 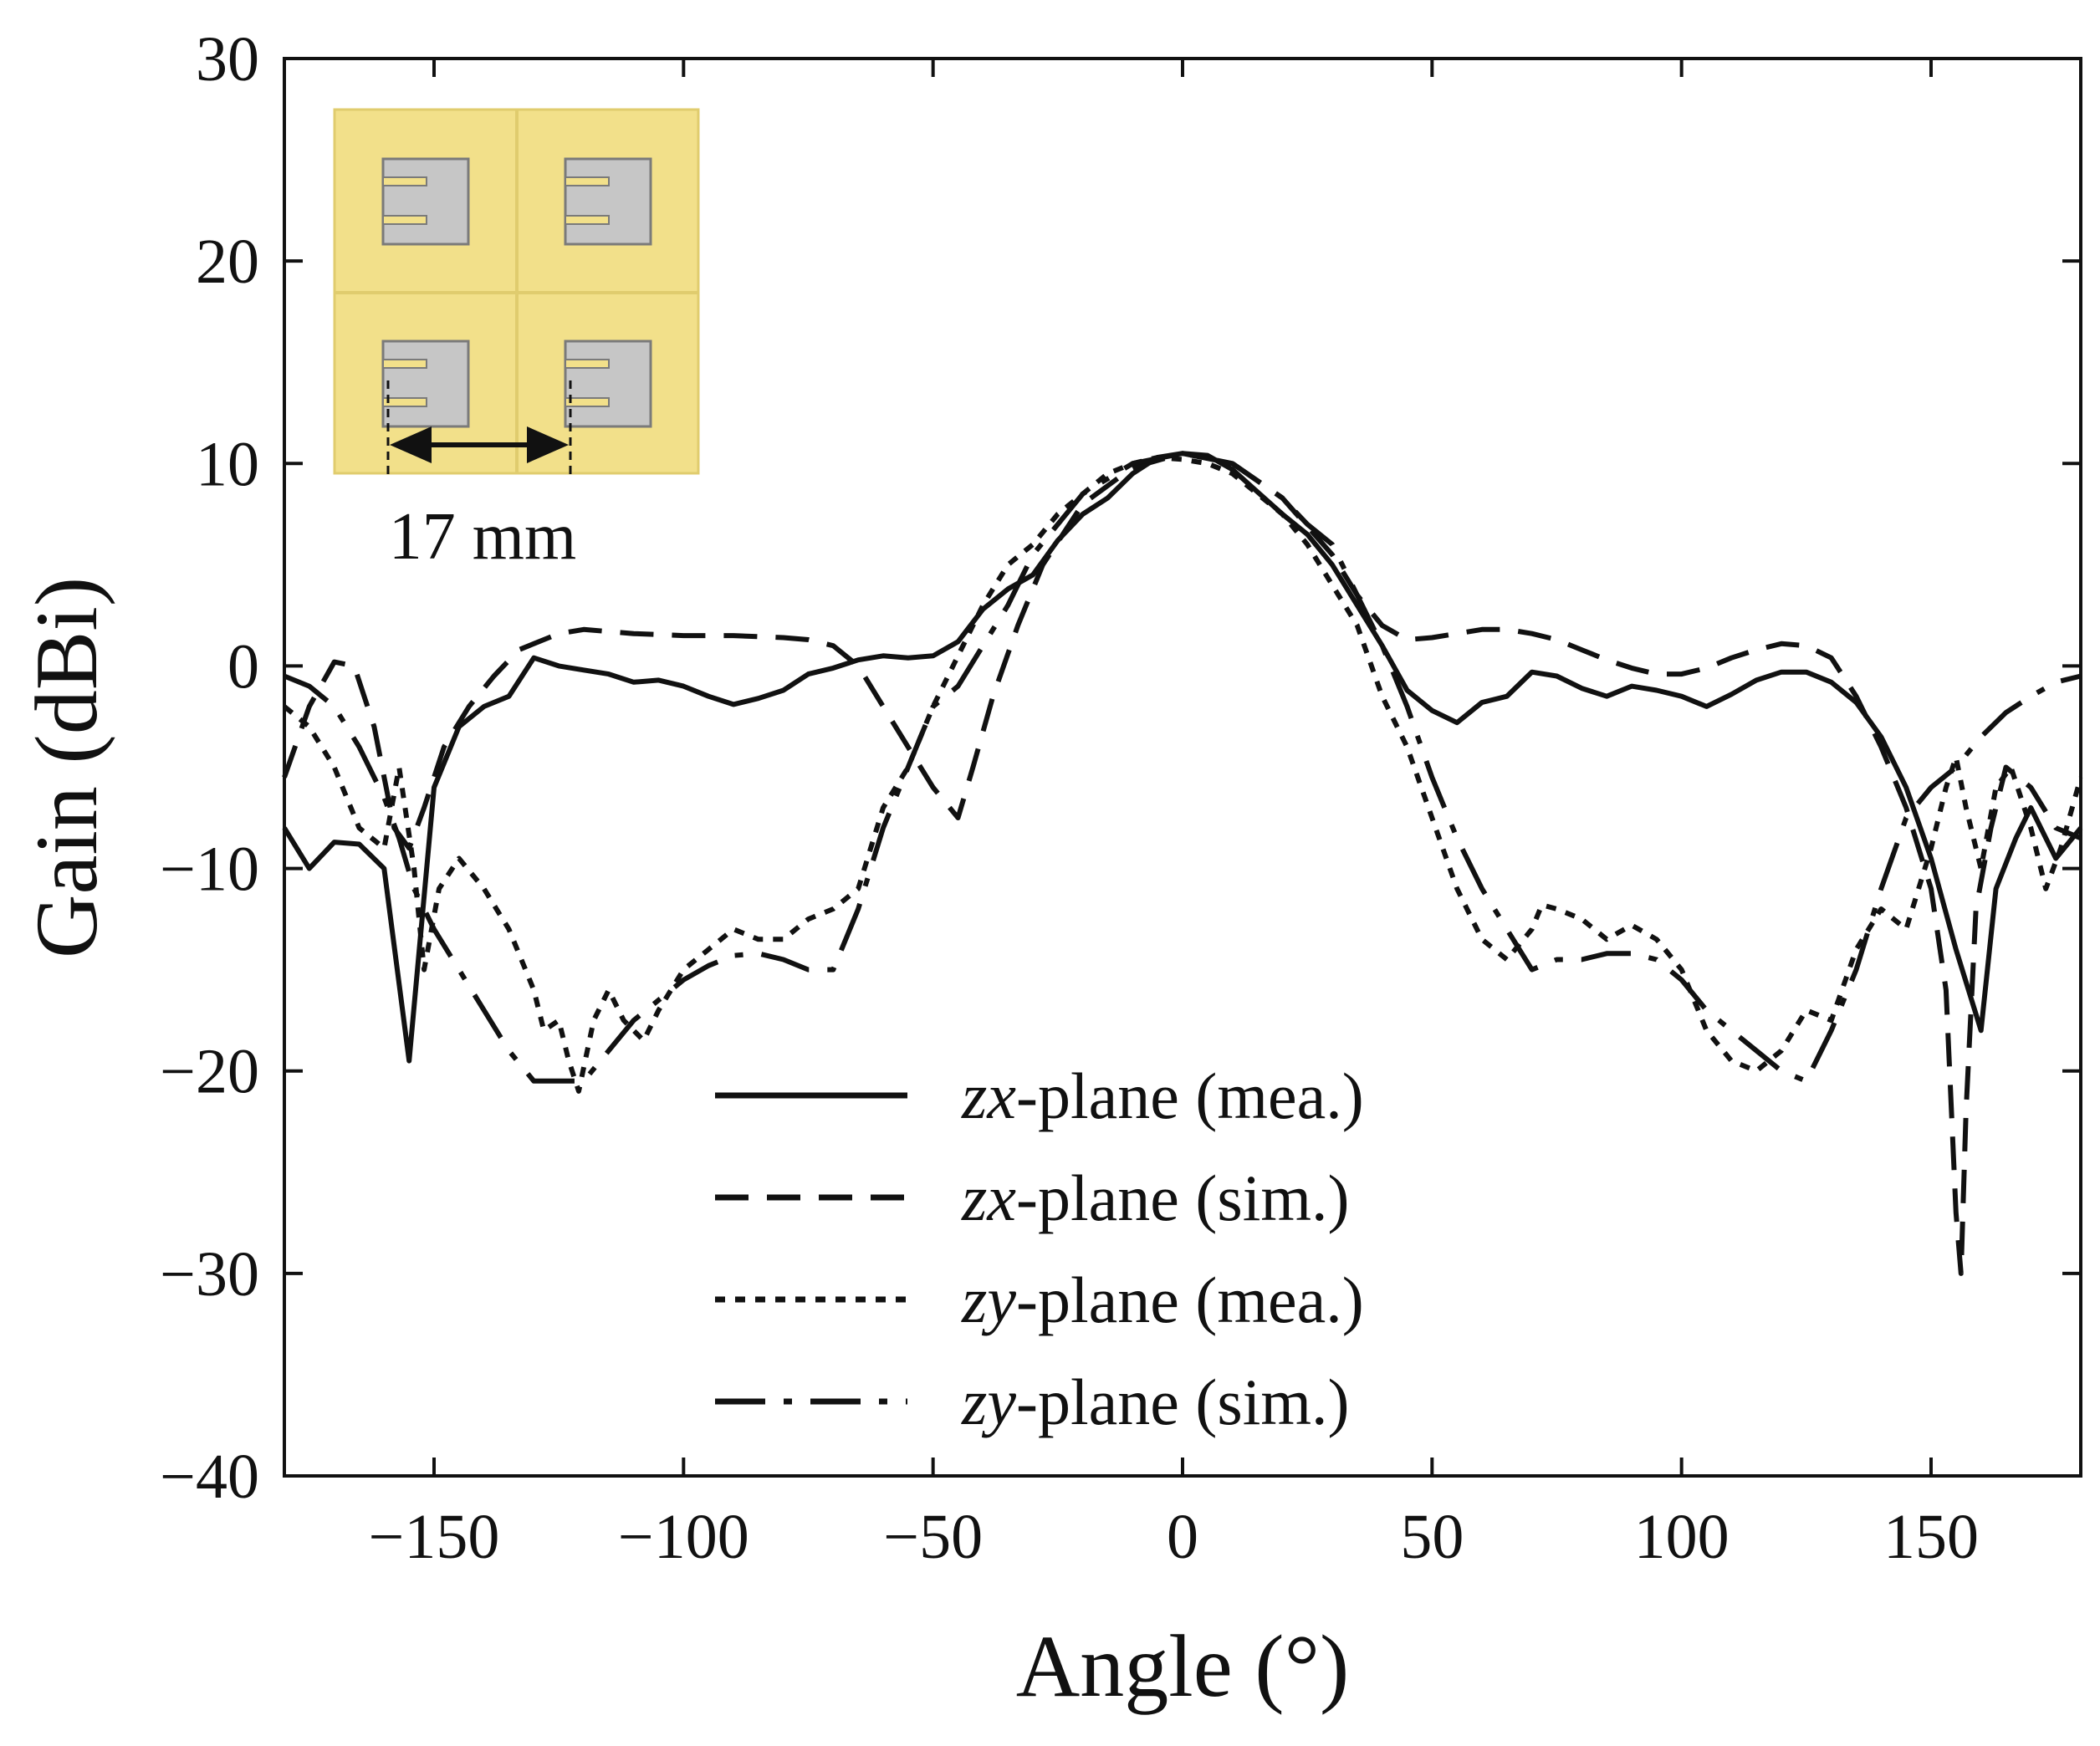 What do you see at coordinates (684, 1537) in the screenshot?
I see `x-tick-label: −100` at bounding box center [684, 1537].